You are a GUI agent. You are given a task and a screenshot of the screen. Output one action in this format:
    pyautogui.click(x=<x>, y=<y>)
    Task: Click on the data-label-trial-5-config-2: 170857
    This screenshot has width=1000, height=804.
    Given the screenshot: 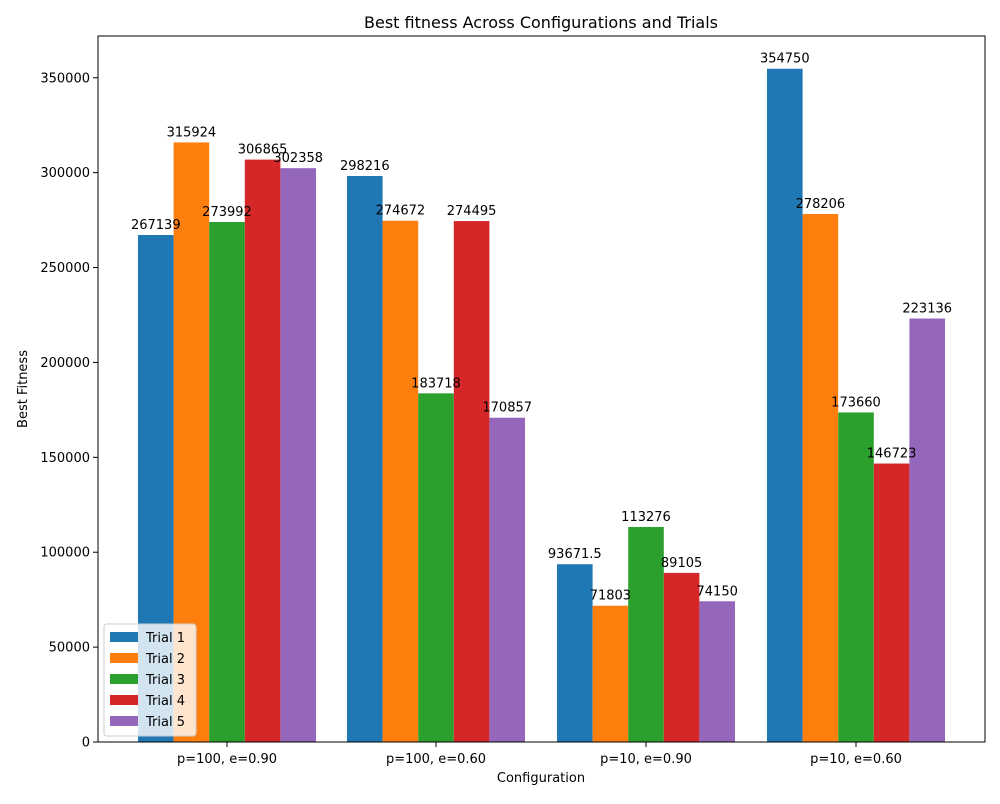 What is the action you would take?
    pyautogui.click(x=507, y=408)
    